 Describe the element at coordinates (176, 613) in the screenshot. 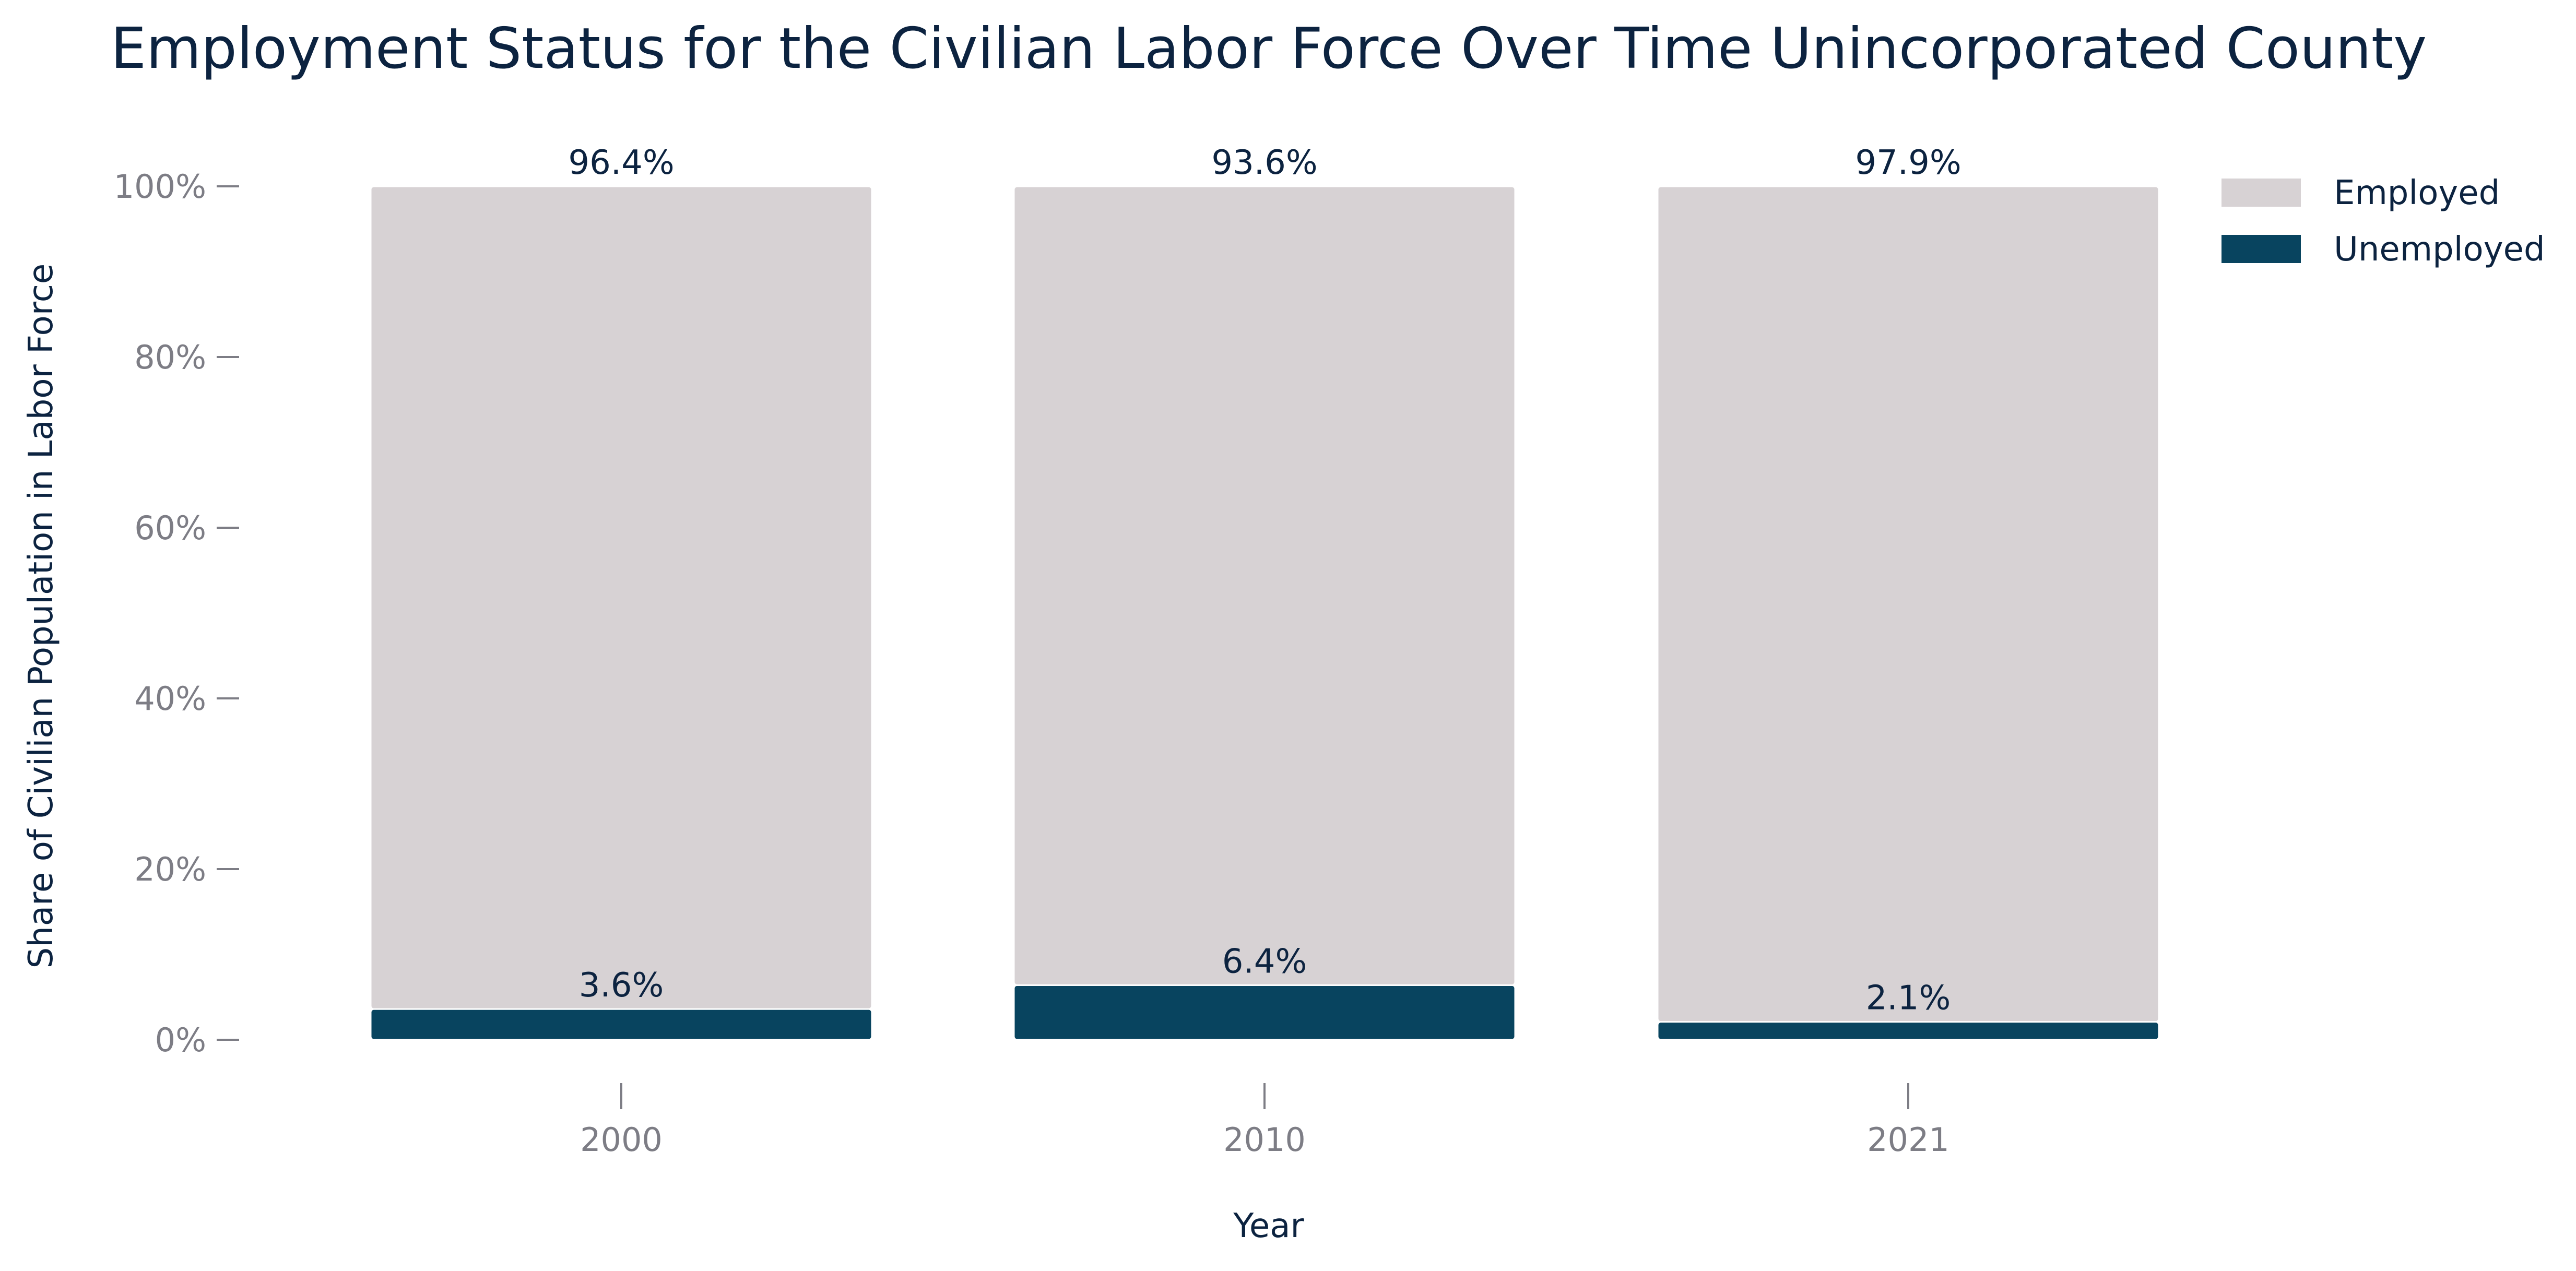

I see `y-axis: 0% 20% 40% 60% 80% 100%` at that location.